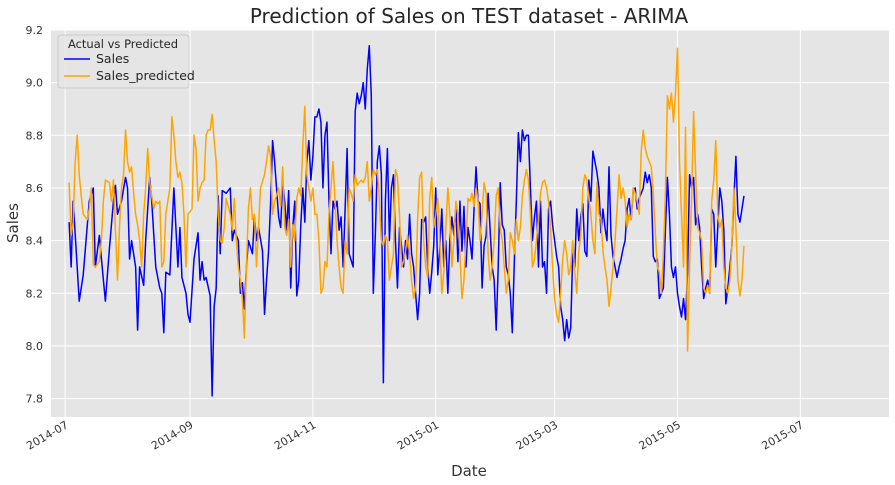 The width and height of the screenshot is (895, 485). I want to click on y-tick-label: 7.8, so click(35, 399).